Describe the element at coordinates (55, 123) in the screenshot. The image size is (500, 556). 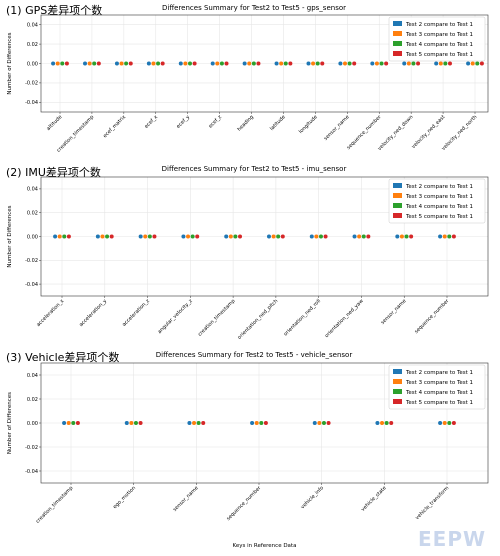
I see `x-tick-label: altitude` at that location.